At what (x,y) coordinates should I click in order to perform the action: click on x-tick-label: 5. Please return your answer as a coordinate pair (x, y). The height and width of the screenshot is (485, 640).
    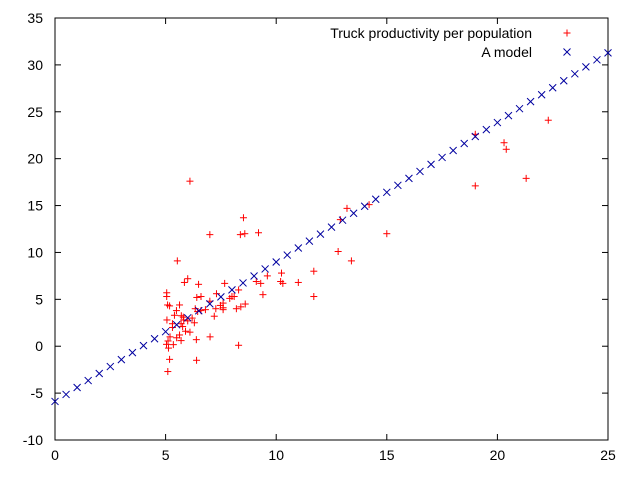
    Looking at the image, I should click on (166, 455).